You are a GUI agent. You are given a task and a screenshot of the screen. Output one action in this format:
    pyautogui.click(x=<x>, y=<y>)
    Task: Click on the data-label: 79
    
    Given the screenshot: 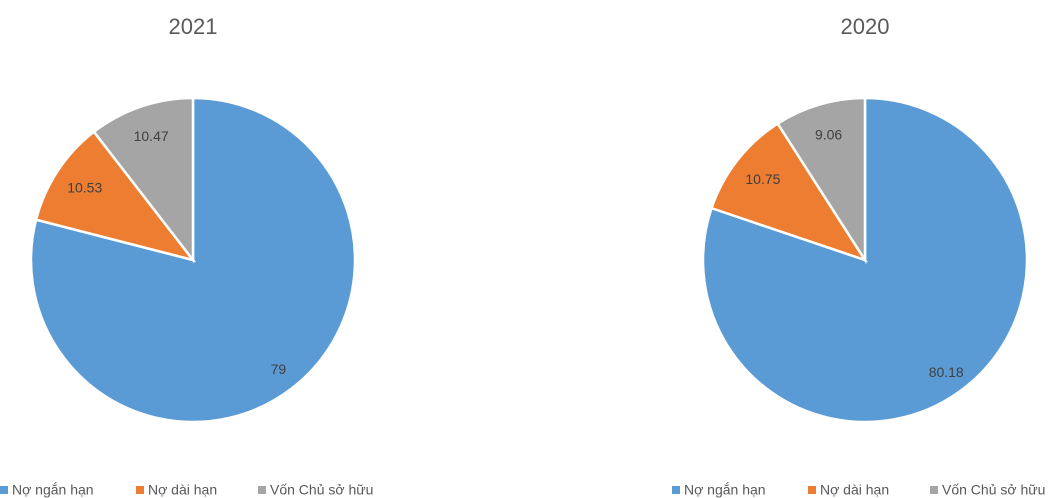 What is the action you would take?
    pyautogui.click(x=279, y=369)
    